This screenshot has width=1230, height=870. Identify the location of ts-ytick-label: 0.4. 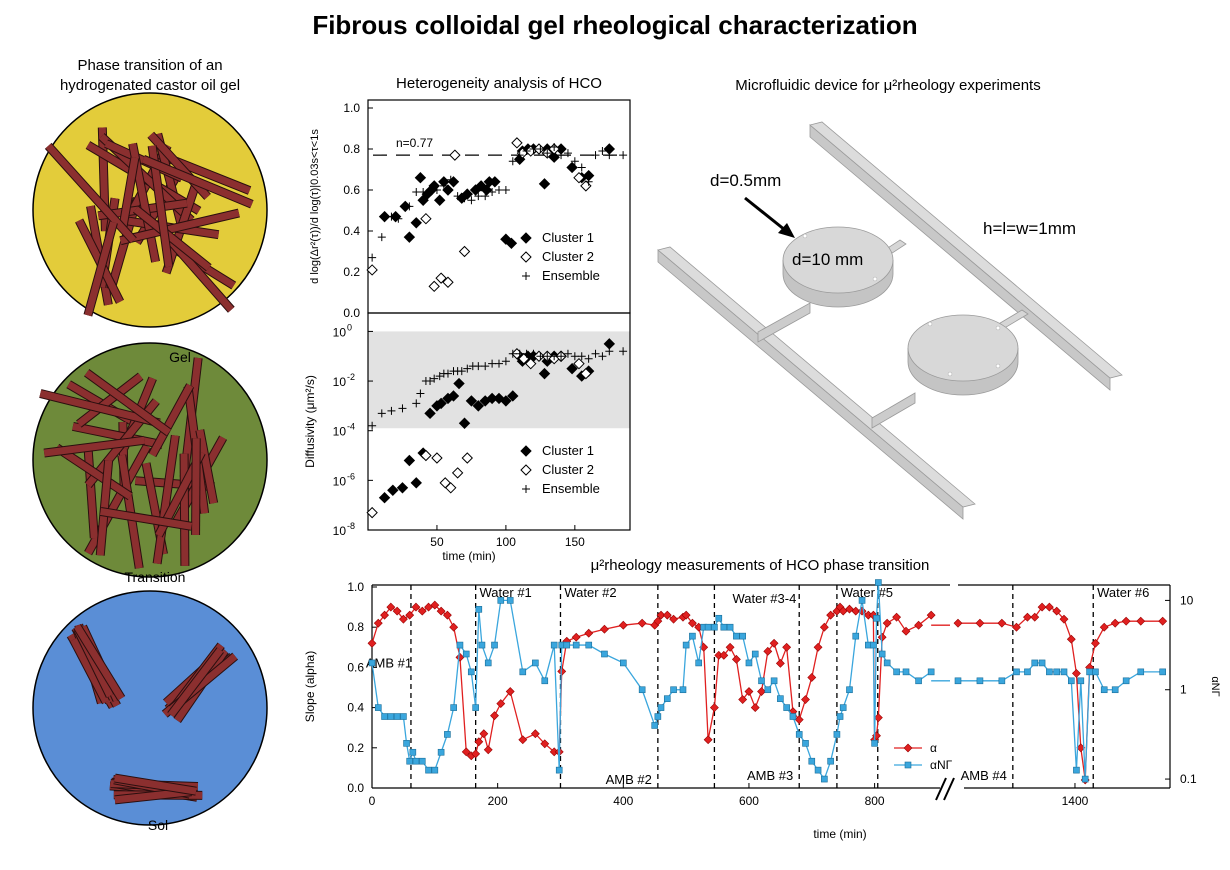
(355, 708).